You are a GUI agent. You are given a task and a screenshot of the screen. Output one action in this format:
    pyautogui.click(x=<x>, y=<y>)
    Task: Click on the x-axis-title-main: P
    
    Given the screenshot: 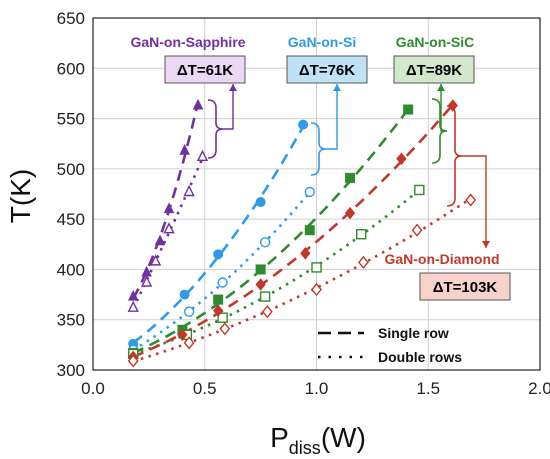 What is the action you would take?
    pyautogui.click(x=279, y=437)
    